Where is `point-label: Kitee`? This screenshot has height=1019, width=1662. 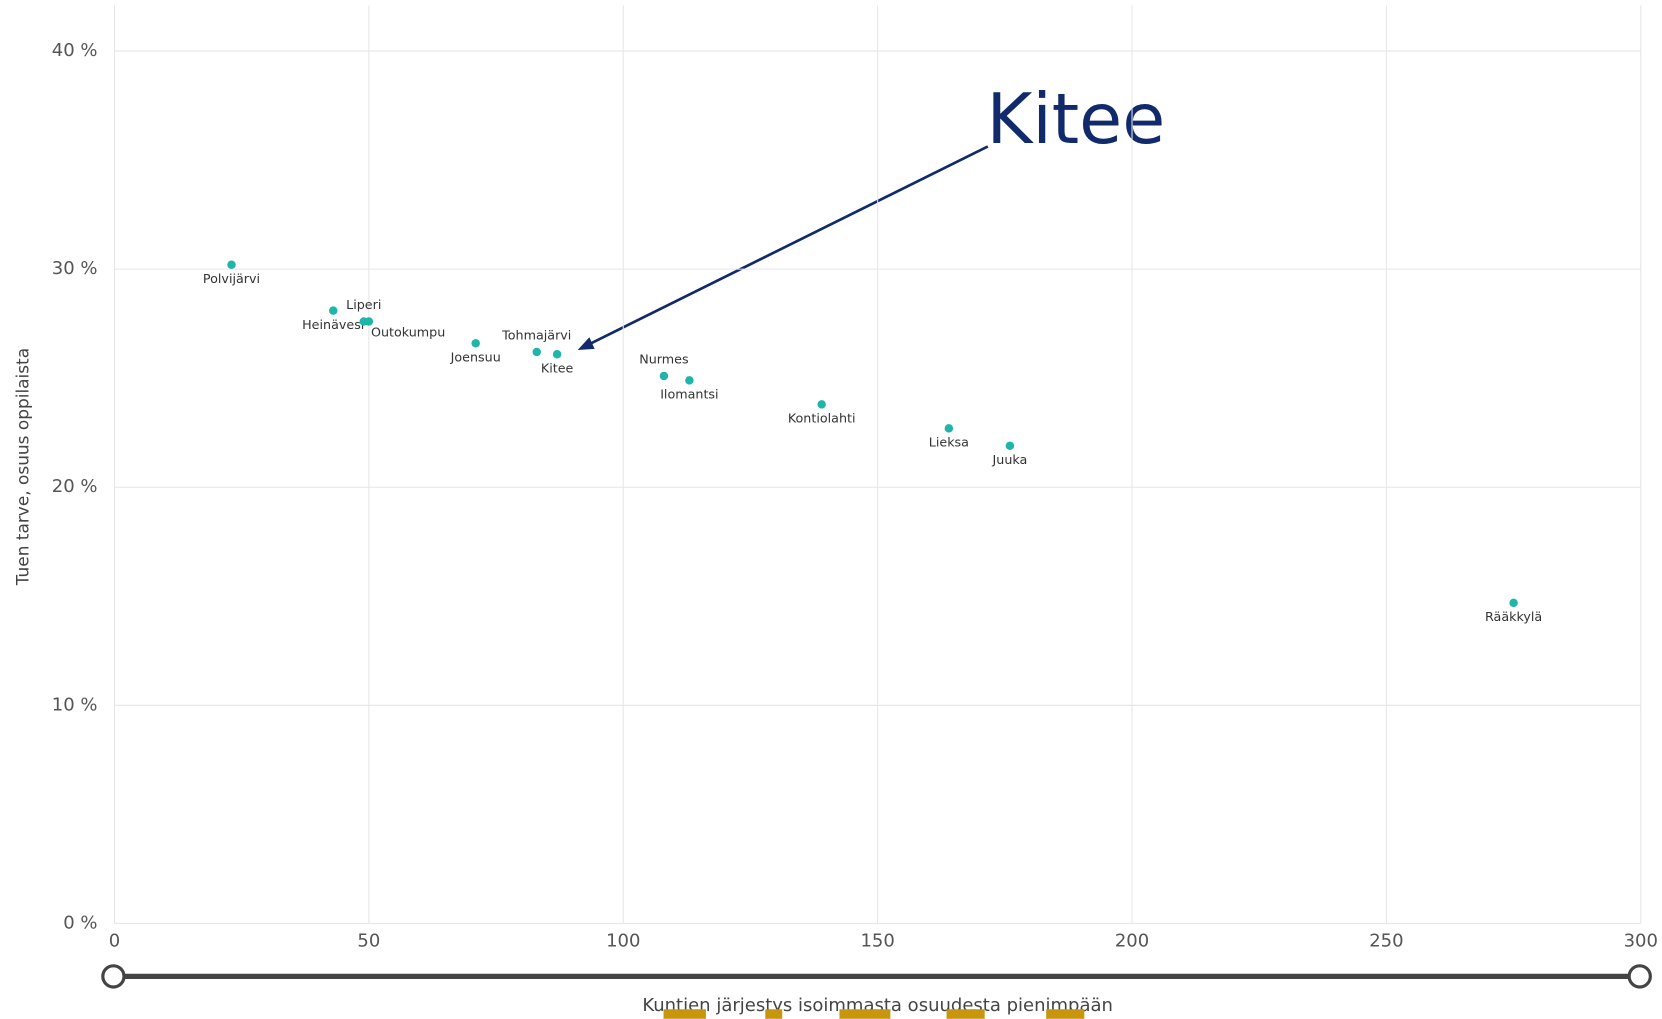
point-label: Kitee is located at coordinates (557, 368).